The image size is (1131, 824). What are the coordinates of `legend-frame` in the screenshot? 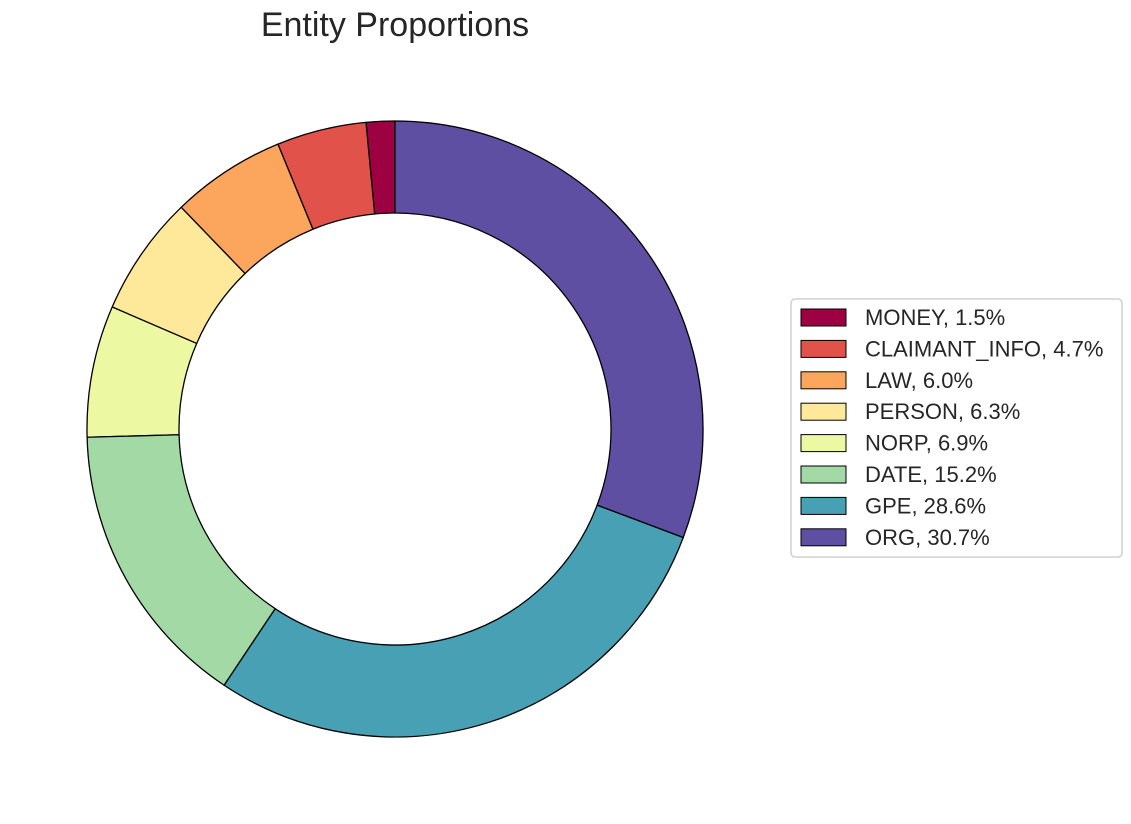 It's located at (956, 428).